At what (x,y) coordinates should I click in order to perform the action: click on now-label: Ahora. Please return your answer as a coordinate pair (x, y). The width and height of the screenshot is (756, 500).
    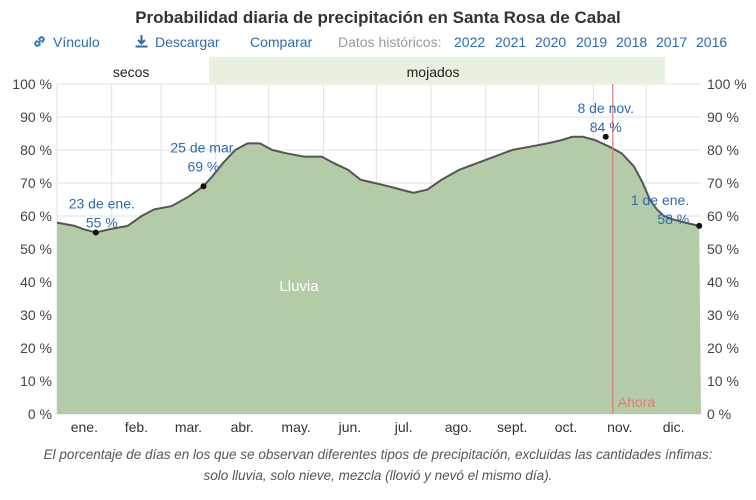
    Looking at the image, I should click on (637, 402).